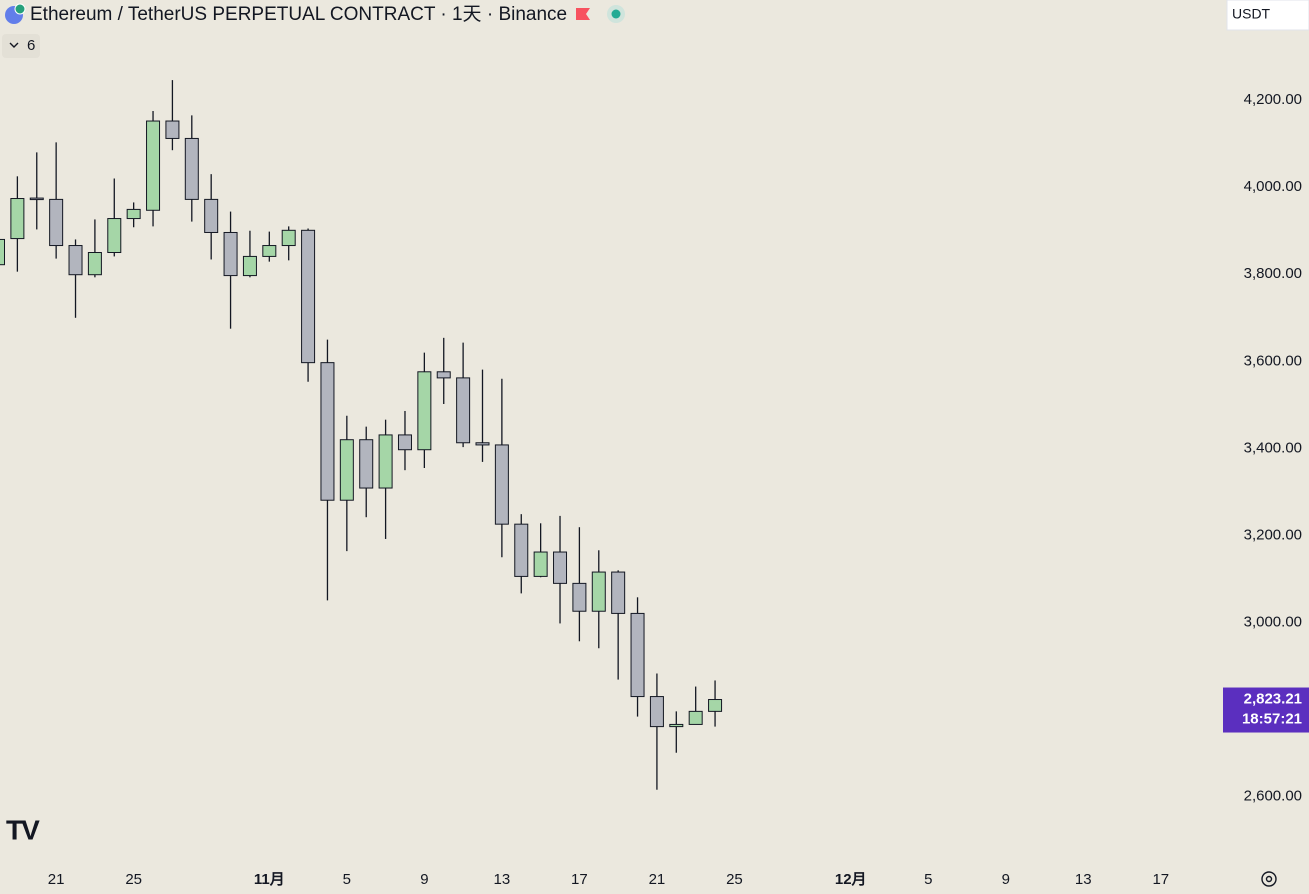 The width and height of the screenshot is (1309, 894). Describe the element at coordinates (20, 9) in the screenshot. I see `usdt-icon` at that location.